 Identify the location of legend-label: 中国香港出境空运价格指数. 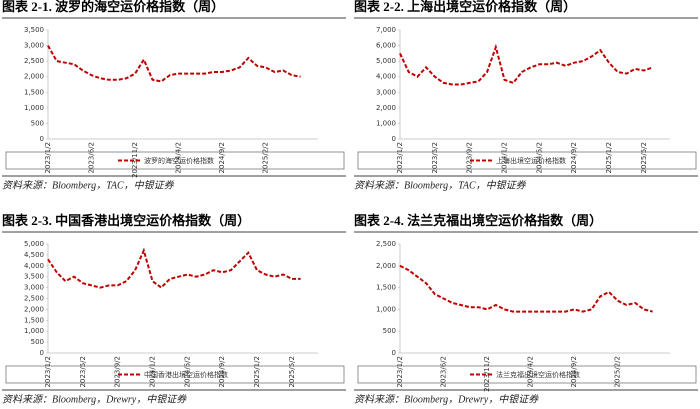
(186, 374).